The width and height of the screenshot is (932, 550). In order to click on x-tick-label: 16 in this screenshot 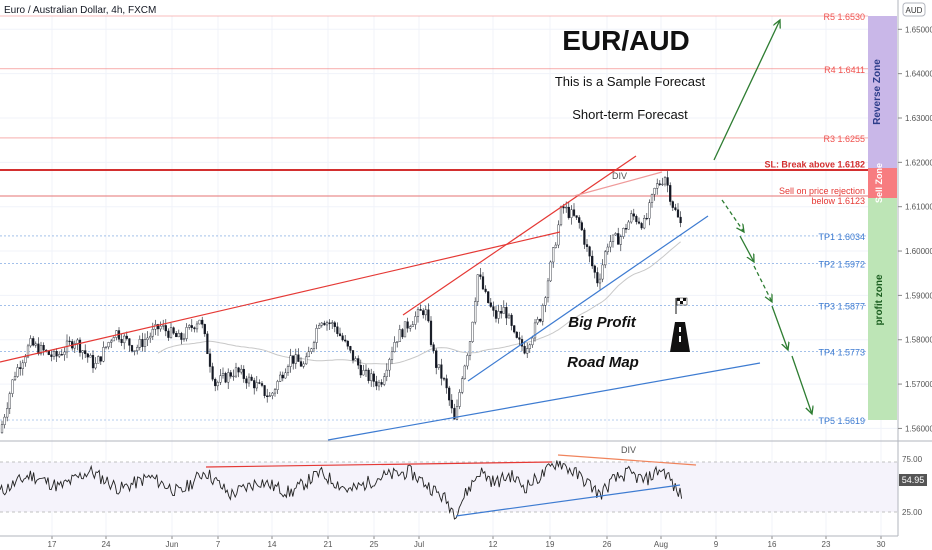, I will do `click(772, 544)`.